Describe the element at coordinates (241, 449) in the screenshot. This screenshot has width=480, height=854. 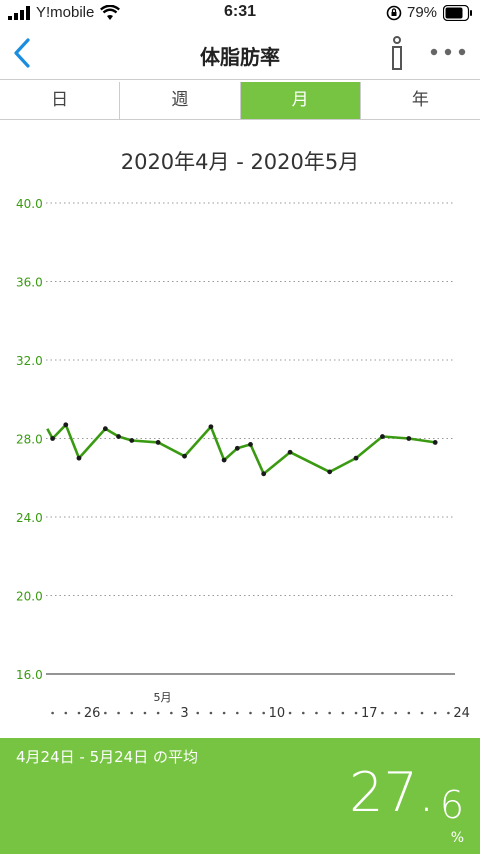
I see `series-line` at that location.